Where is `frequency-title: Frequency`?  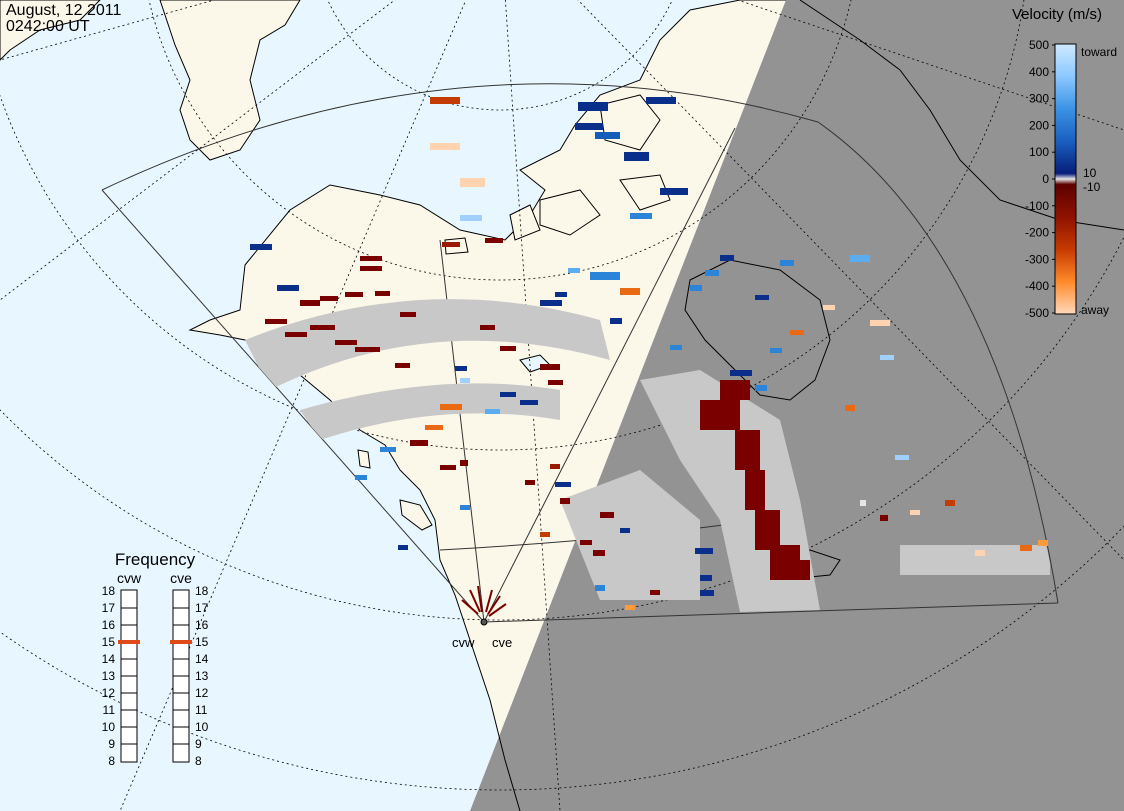
frequency-title: Frequency is located at coordinates (155, 559).